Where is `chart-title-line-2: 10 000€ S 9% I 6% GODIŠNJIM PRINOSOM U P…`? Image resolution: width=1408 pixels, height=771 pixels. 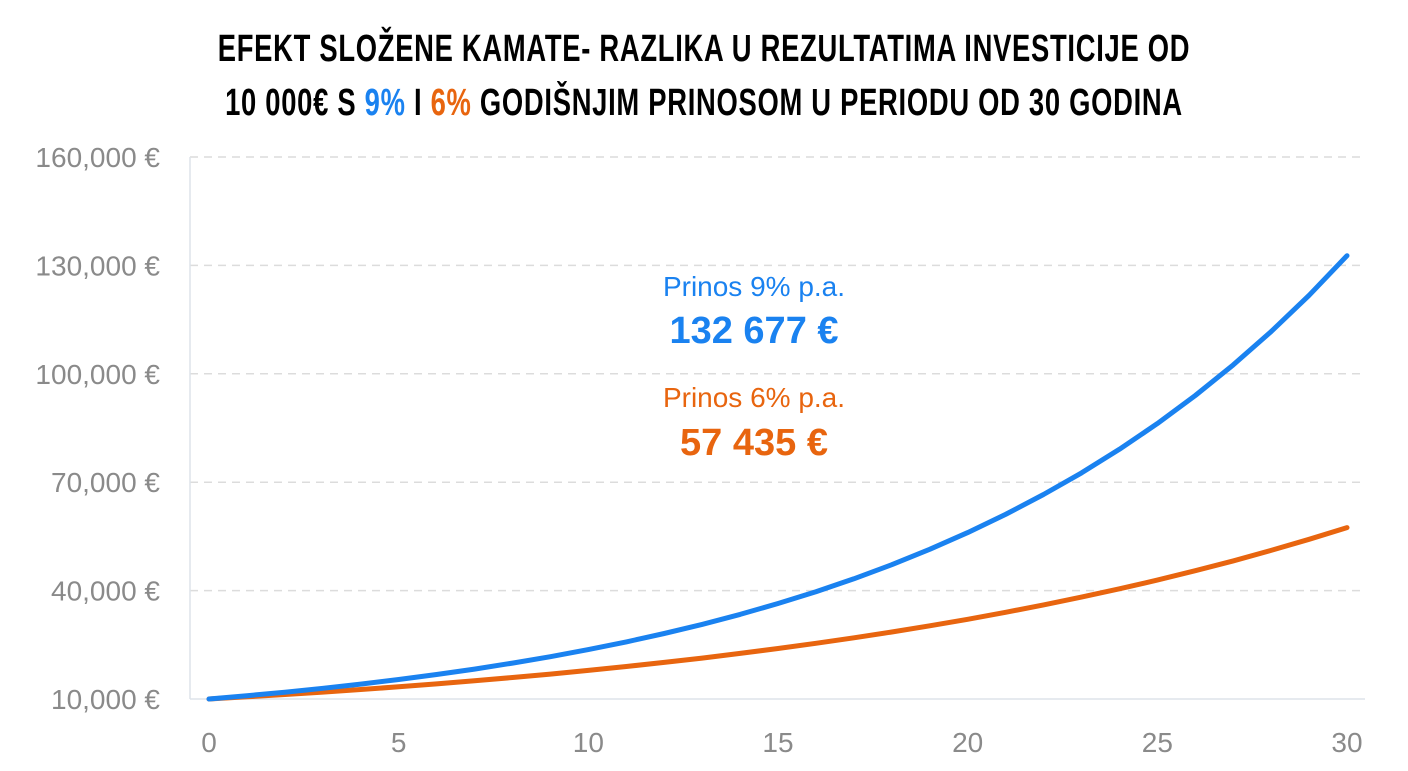
chart-title-line-2: 10 000€ S 9% I 6% GODIŠNJIM PRINOSOM U P… is located at coordinates (704, 103).